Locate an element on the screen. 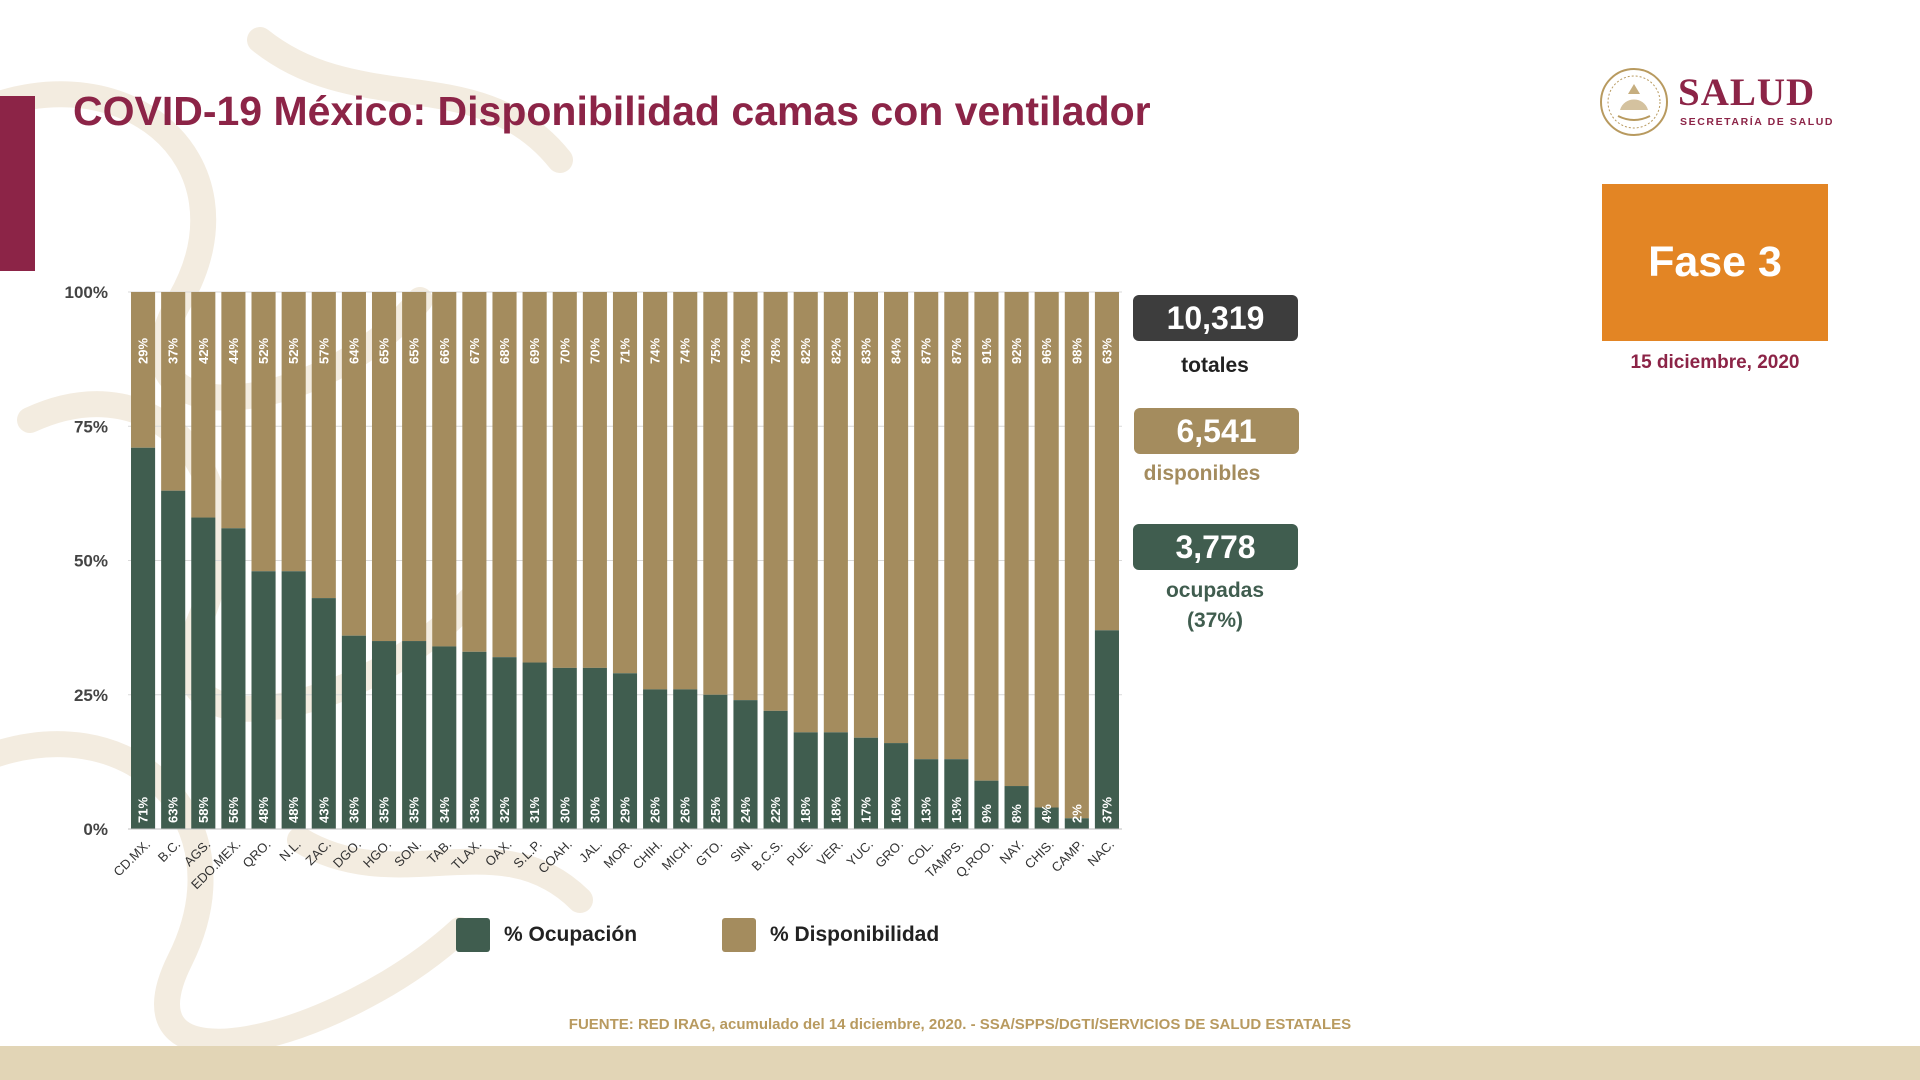 This screenshot has width=1920, height=1080. data-label-occupied: 48% is located at coordinates (293, 810).